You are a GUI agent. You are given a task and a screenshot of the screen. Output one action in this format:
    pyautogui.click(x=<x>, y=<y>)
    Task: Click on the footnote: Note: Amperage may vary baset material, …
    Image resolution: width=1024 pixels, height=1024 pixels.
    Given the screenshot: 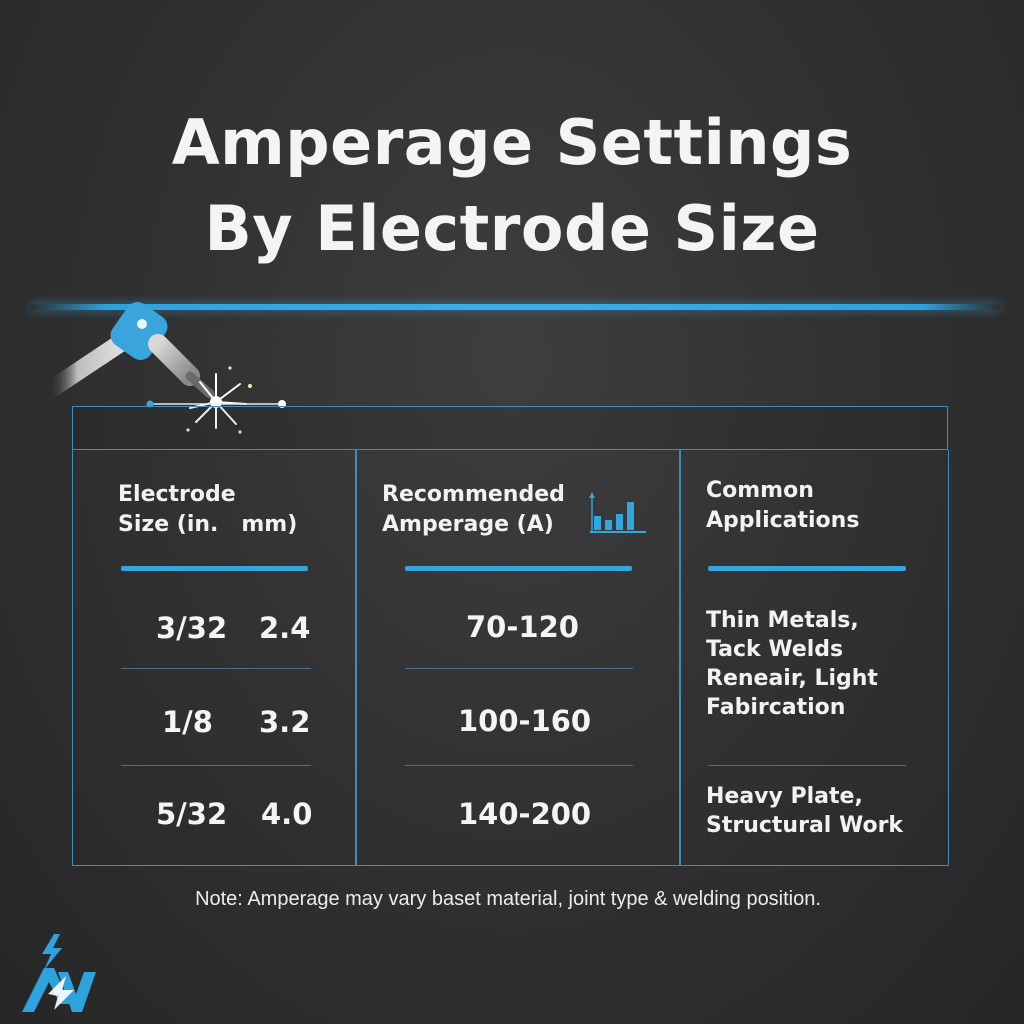 What is the action you would take?
    pyautogui.click(x=508, y=899)
    